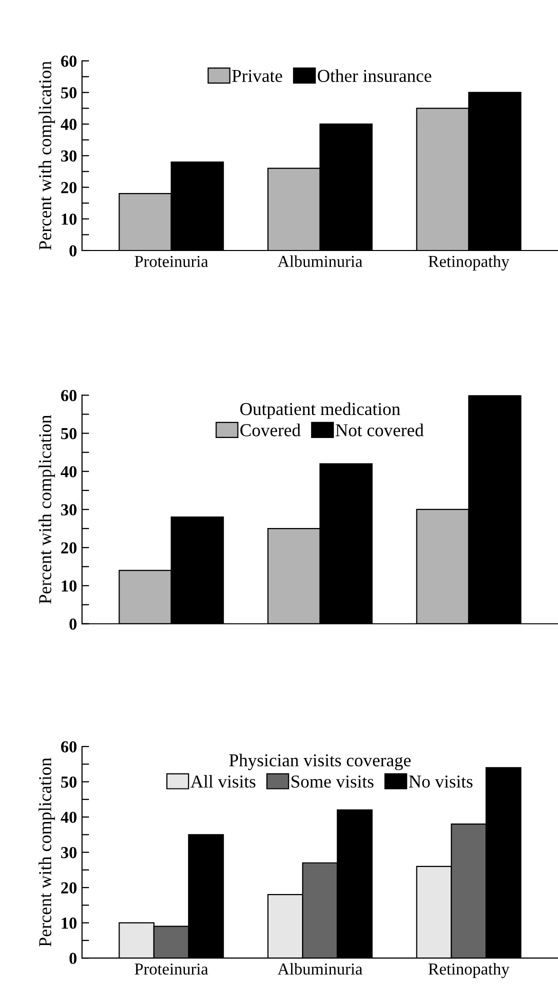 This screenshot has height=998, width=558. Describe the element at coordinates (375, 75) in the screenshot. I see `legend-label: Other insurance` at that location.